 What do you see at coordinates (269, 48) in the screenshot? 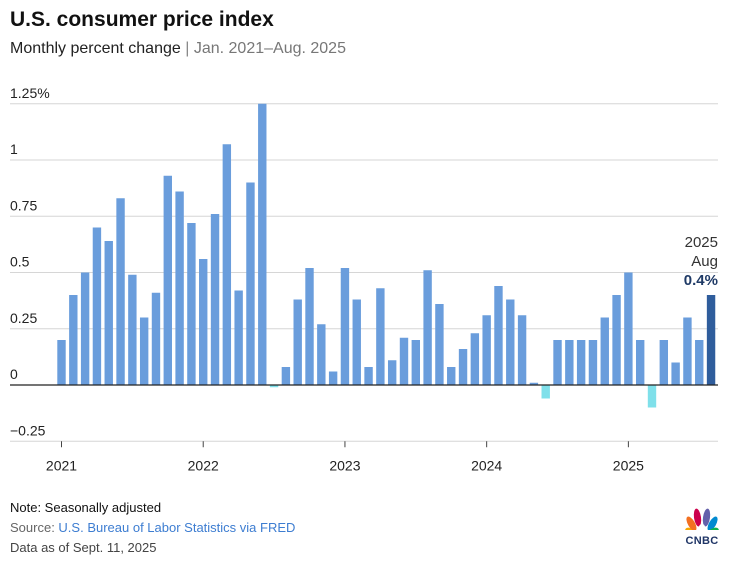
I see `subtitle-range: Jan. 2021–Aug. 2025` at bounding box center [269, 48].